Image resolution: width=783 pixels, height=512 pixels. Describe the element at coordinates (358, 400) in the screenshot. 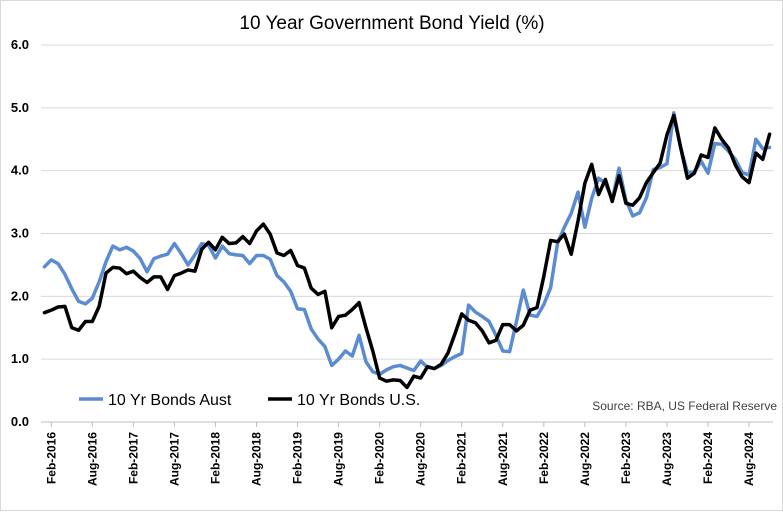

I see `legend-label: 10 Yr Bonds U.S.` at that location.